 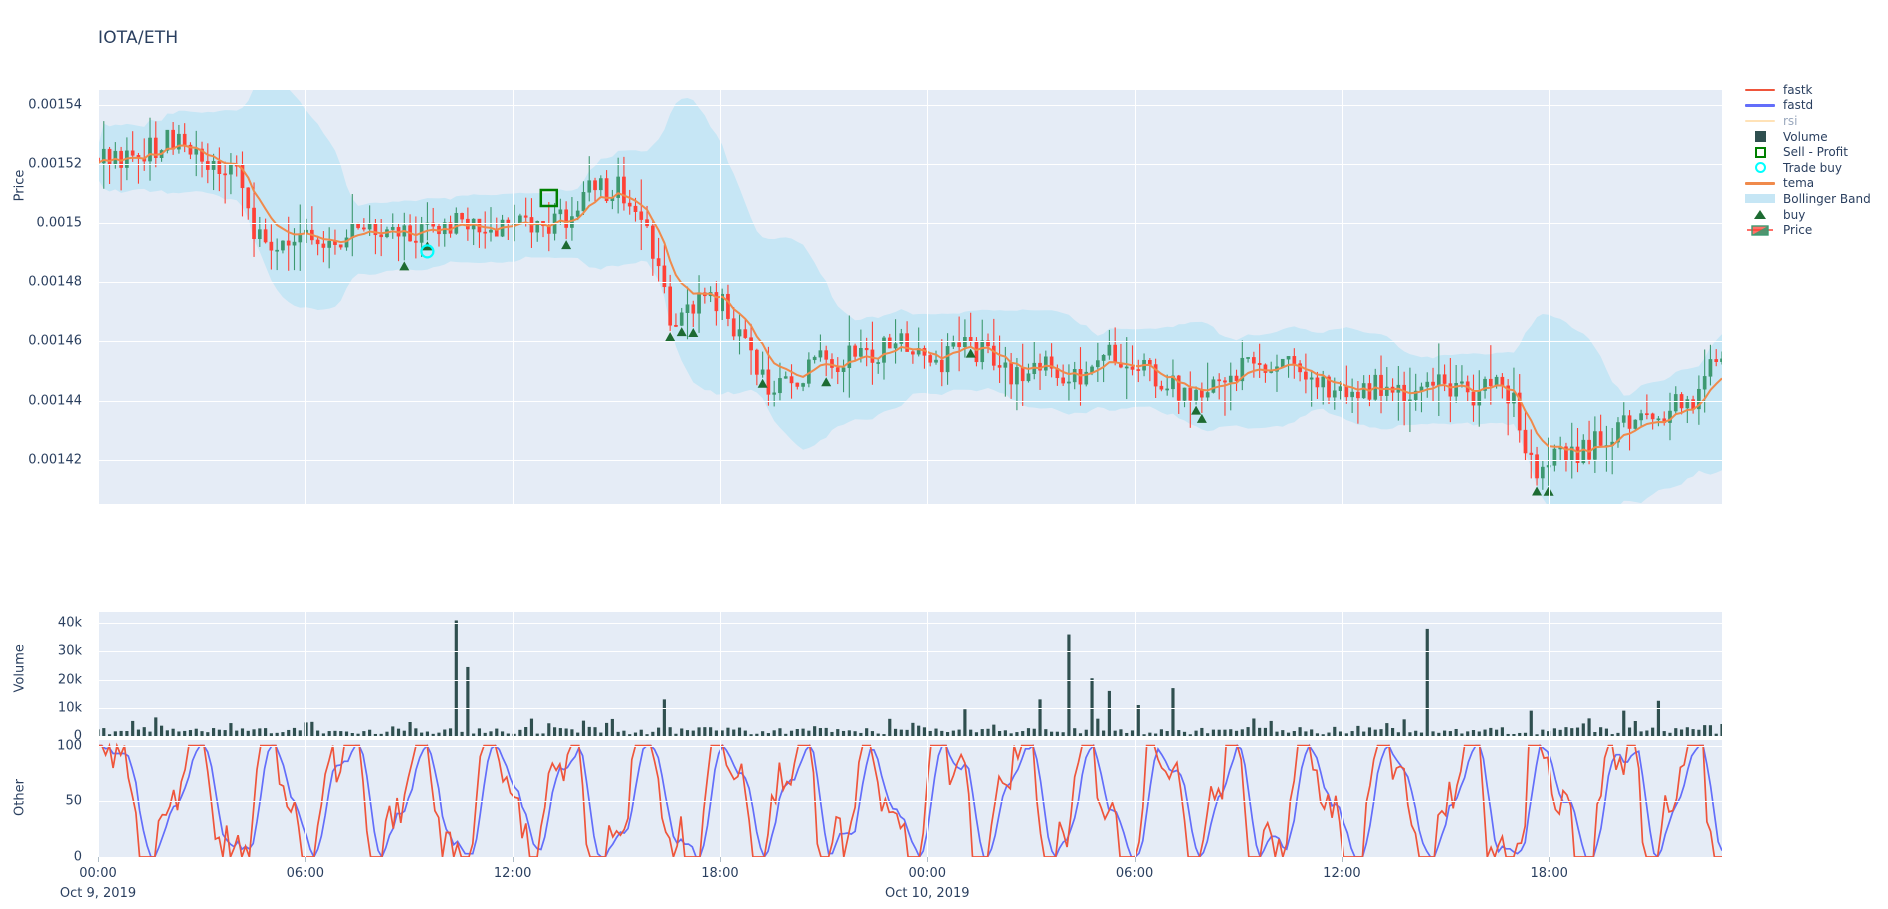 I want to click on legend-item-trade-buy: Trade buy, so click(x=1816, y=168).